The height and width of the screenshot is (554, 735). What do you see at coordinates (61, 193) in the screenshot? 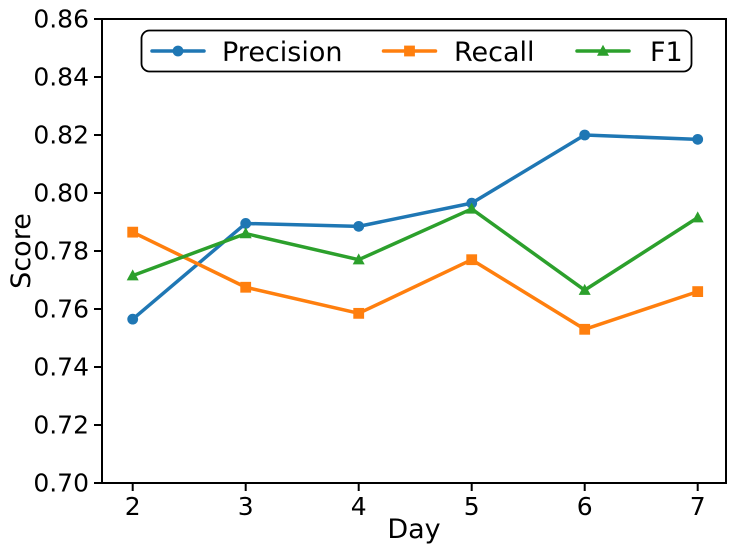
I see `y-axis-tick-label: 0.80` at bounding box center [61, 193].